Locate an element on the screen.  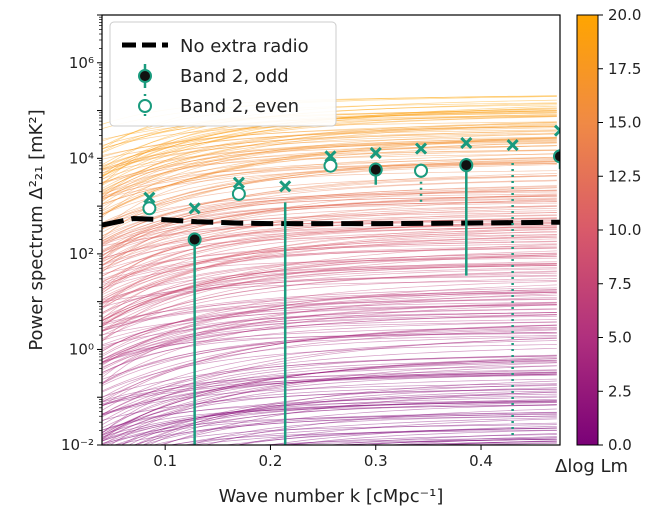
legend-label-band2-even: Band 2, even is located at coordinates (239, 106).